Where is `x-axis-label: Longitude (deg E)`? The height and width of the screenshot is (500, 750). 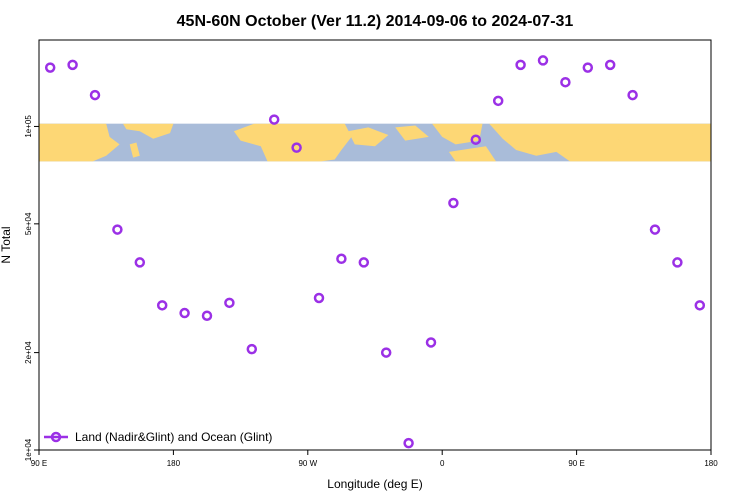 x-axis-label: Longitude (deg E) is located at coordinates (374, 484).